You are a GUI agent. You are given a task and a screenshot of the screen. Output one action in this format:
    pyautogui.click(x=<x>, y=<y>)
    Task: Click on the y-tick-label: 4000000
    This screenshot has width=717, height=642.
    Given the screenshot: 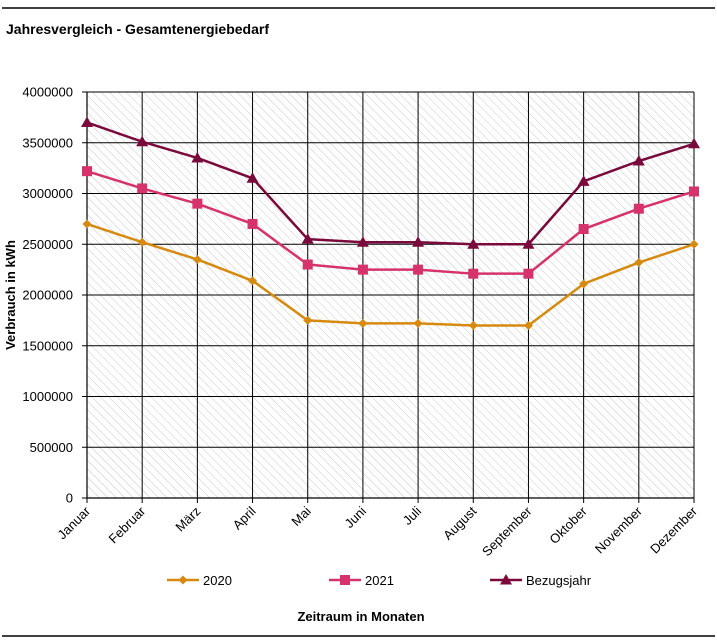 What is the action you would take?
    pyautogui.click(x=47, y=92)
    